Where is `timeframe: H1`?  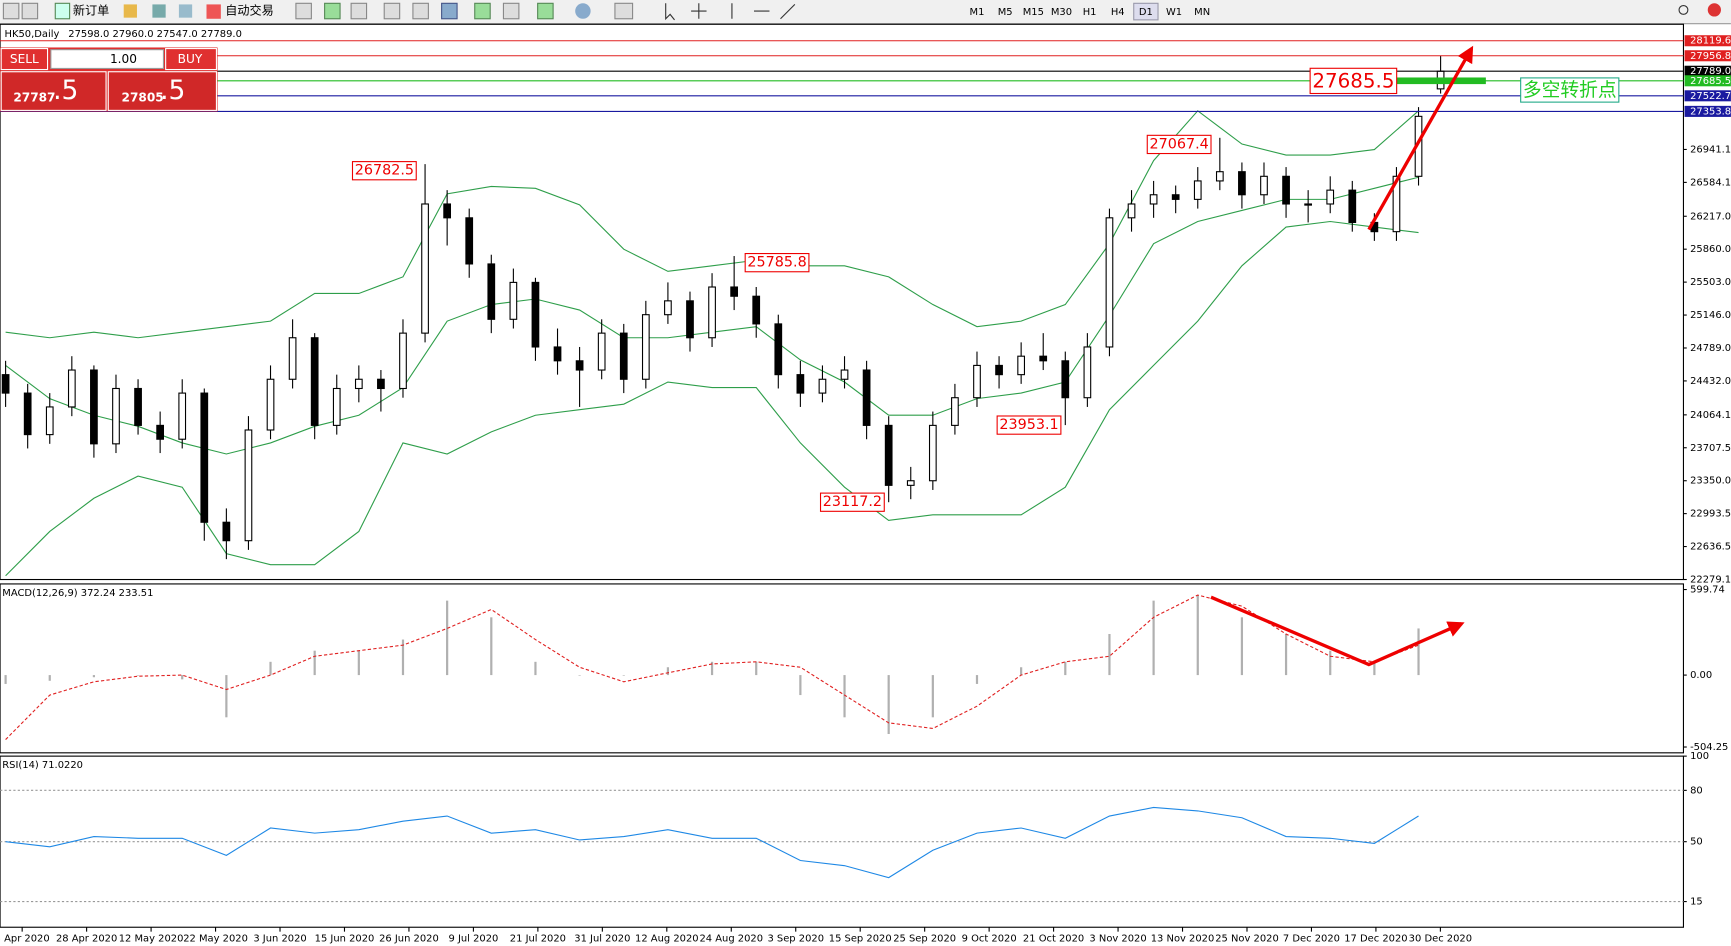 timeframe: H1 is located at coordinates (1090, 12).